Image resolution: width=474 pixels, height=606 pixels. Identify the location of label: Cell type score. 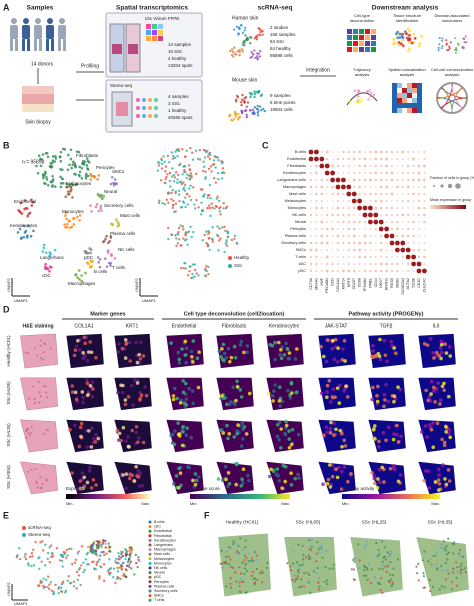
(205, 488).